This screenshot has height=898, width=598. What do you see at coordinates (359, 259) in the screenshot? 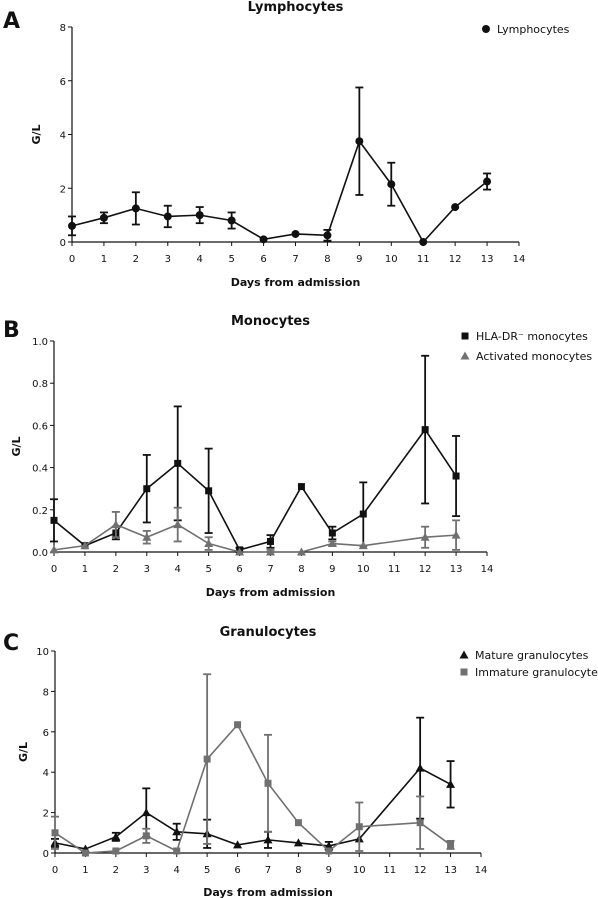
I see `x-tick-label: 9` at bounding box center [359, 259].